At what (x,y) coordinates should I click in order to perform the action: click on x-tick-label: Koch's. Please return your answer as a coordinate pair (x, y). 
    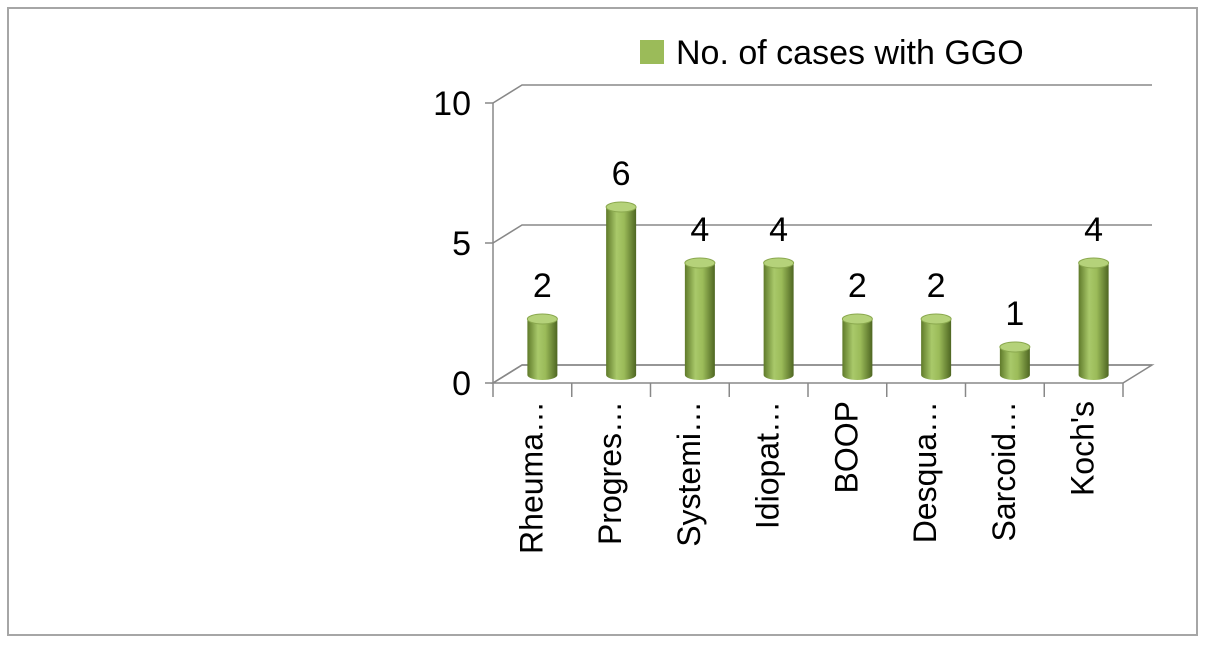
    Looking at the image, I should click on (1083, 448).